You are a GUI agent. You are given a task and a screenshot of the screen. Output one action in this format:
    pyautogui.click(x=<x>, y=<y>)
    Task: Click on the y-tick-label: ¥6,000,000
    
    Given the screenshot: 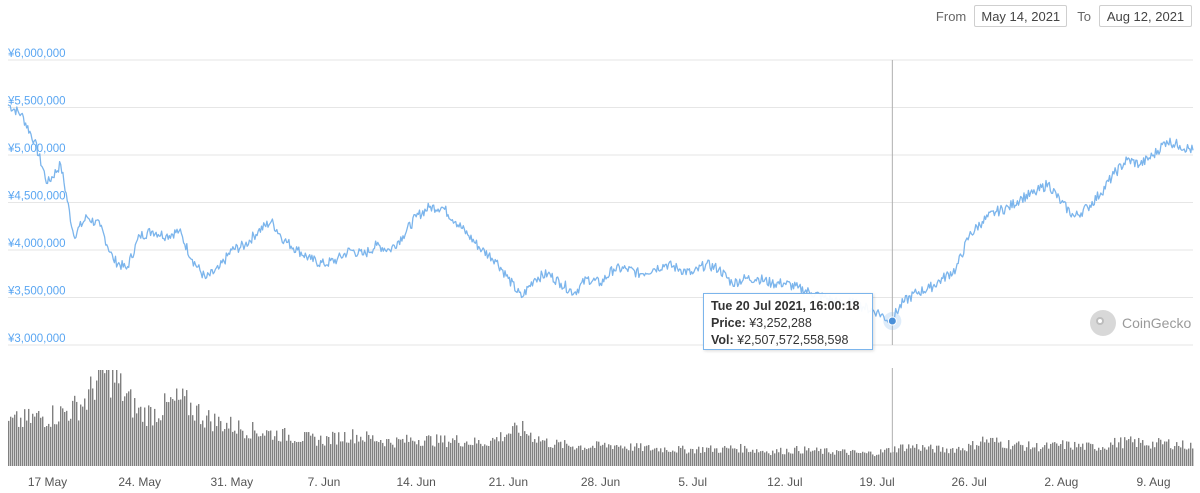 What is the action you would take?
    pyautogui.click(x=36, y=54)
    